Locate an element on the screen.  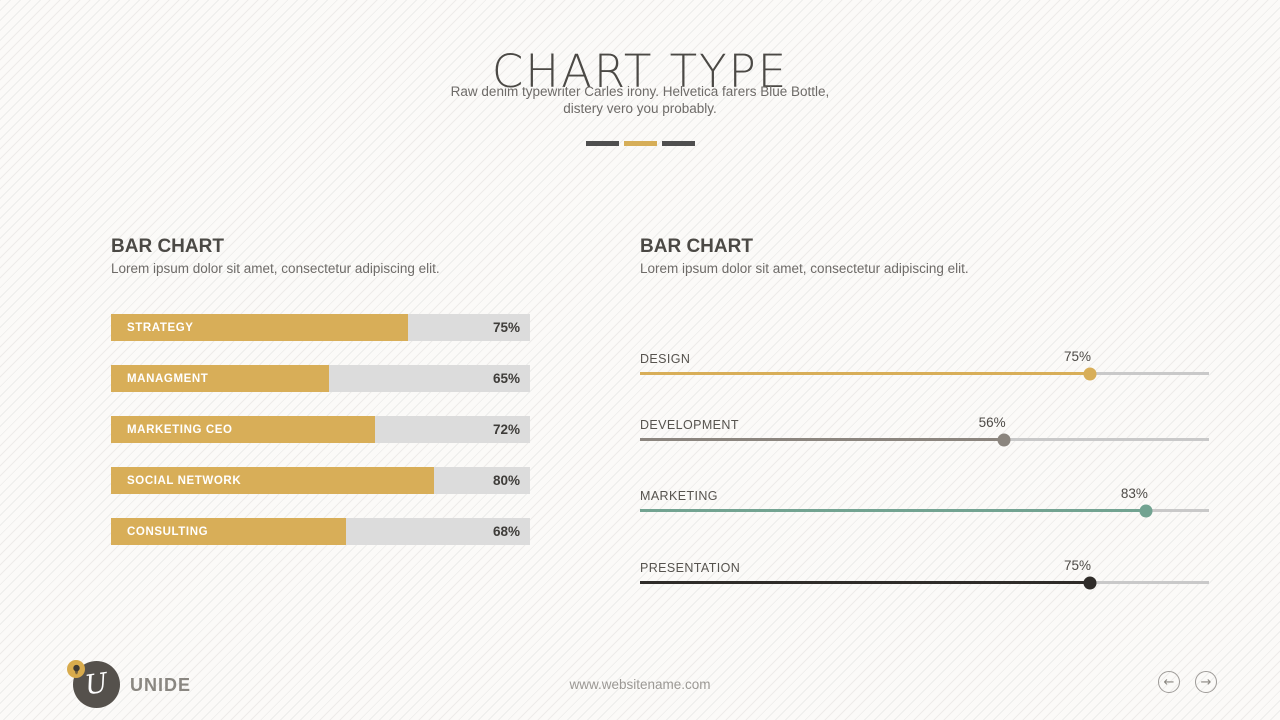
slider-head: DESIGN 75% is located at coordinates (924, 360).